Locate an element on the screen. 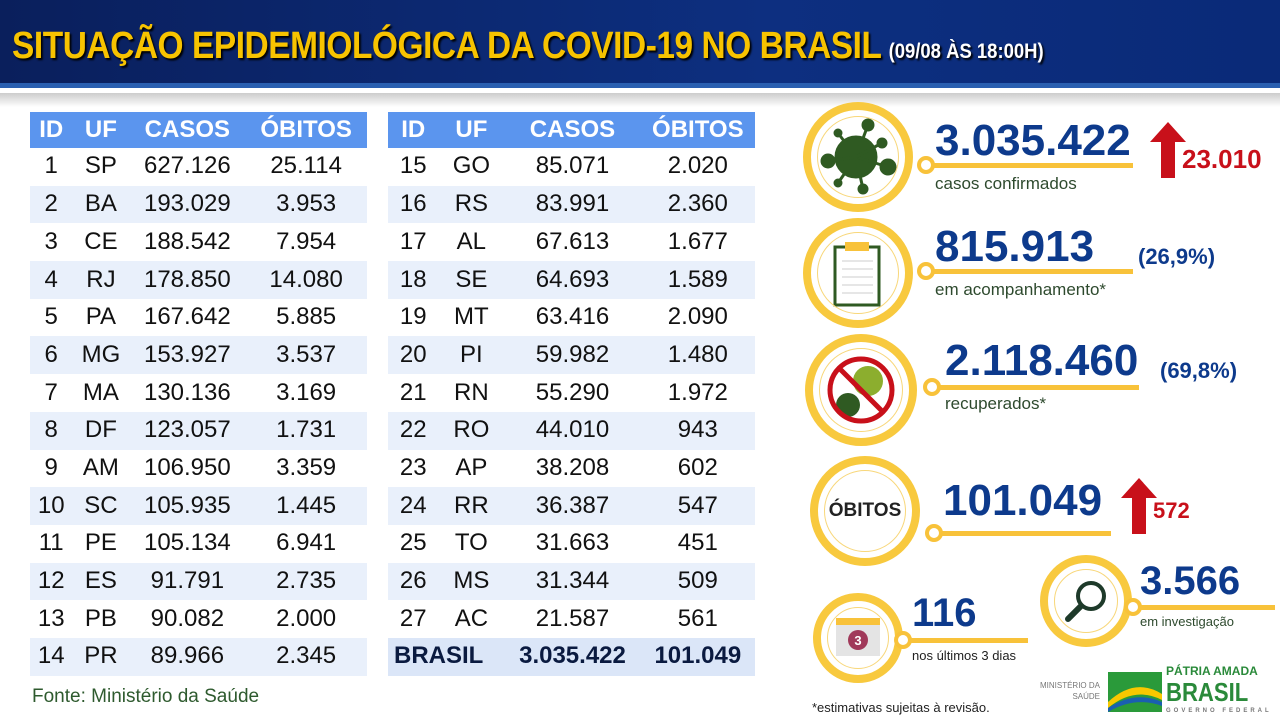 Image resolution: width=1280 pixels, height=718 pixels. table-row: 2 BA 193.029 3.953 is located at coordinates (198, 204).